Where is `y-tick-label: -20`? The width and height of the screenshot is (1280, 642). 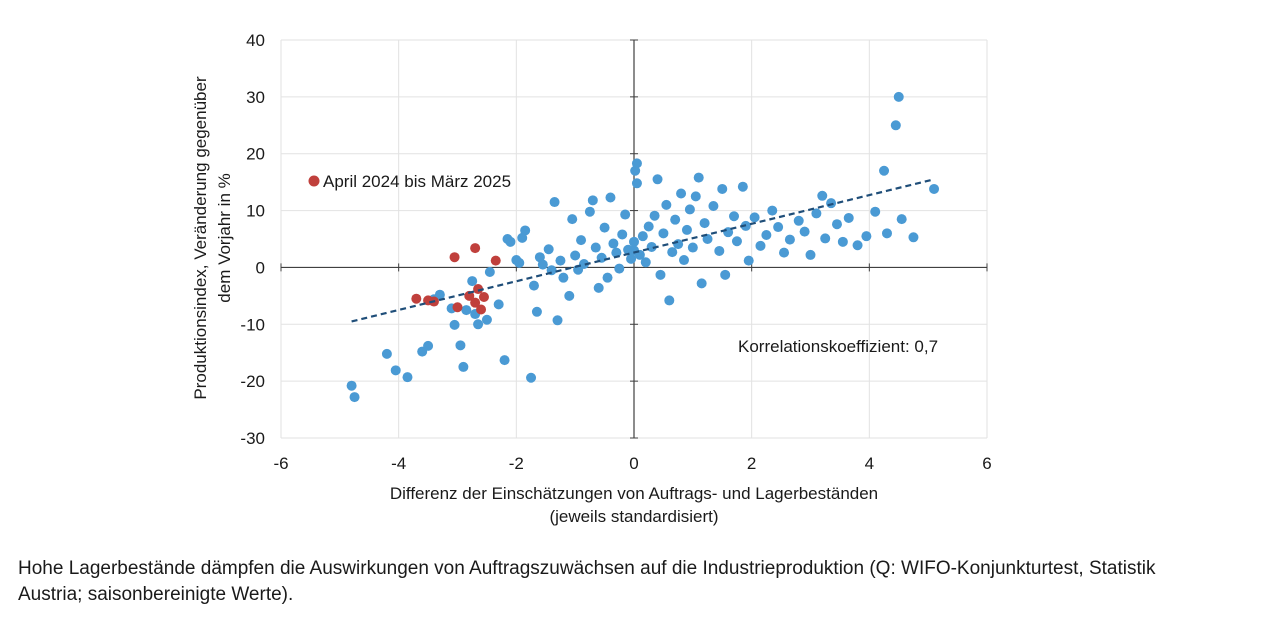 y-tick-label: -20 is located at coordinates (252, 381).